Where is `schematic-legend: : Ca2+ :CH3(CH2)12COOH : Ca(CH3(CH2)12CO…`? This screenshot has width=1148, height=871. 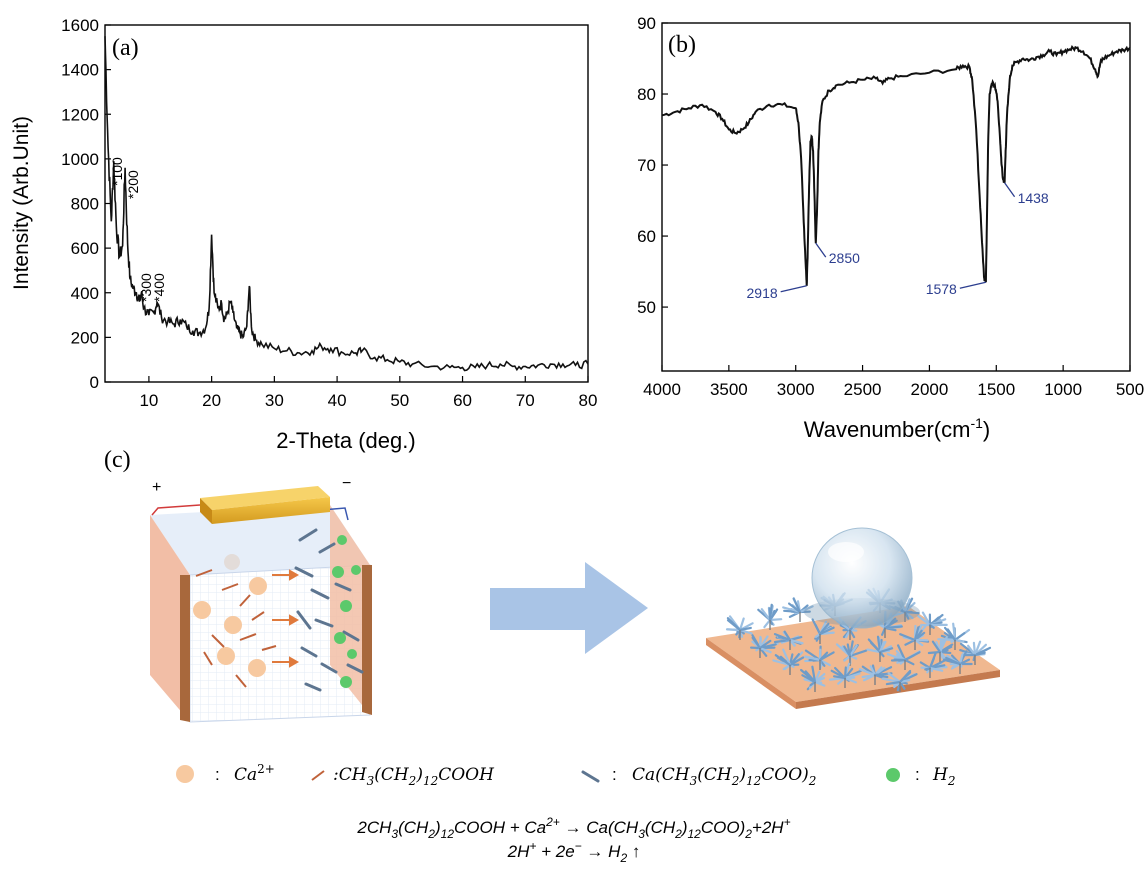 schematic-legend: : Ca2+ :CH3(CH2)12COOH : Ca(CH3(CH2)12CO… is located at coordinates (565, 775).